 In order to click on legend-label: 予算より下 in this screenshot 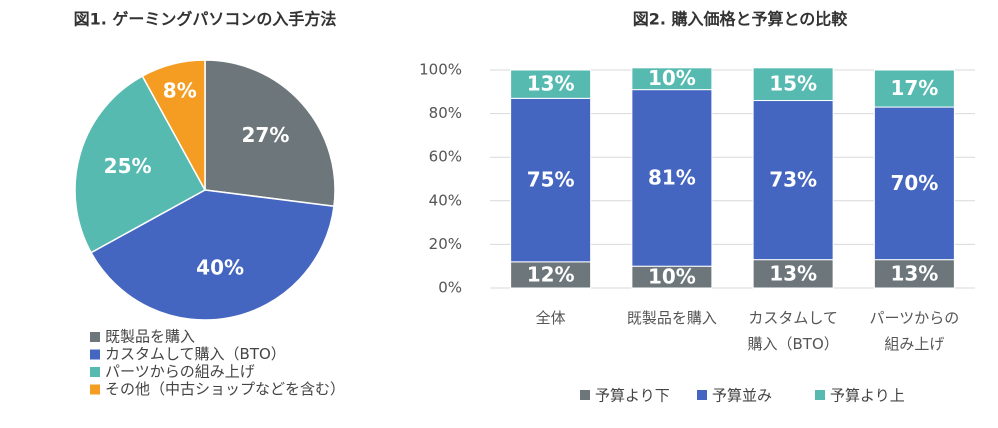, I will do `click(632, 396)`.